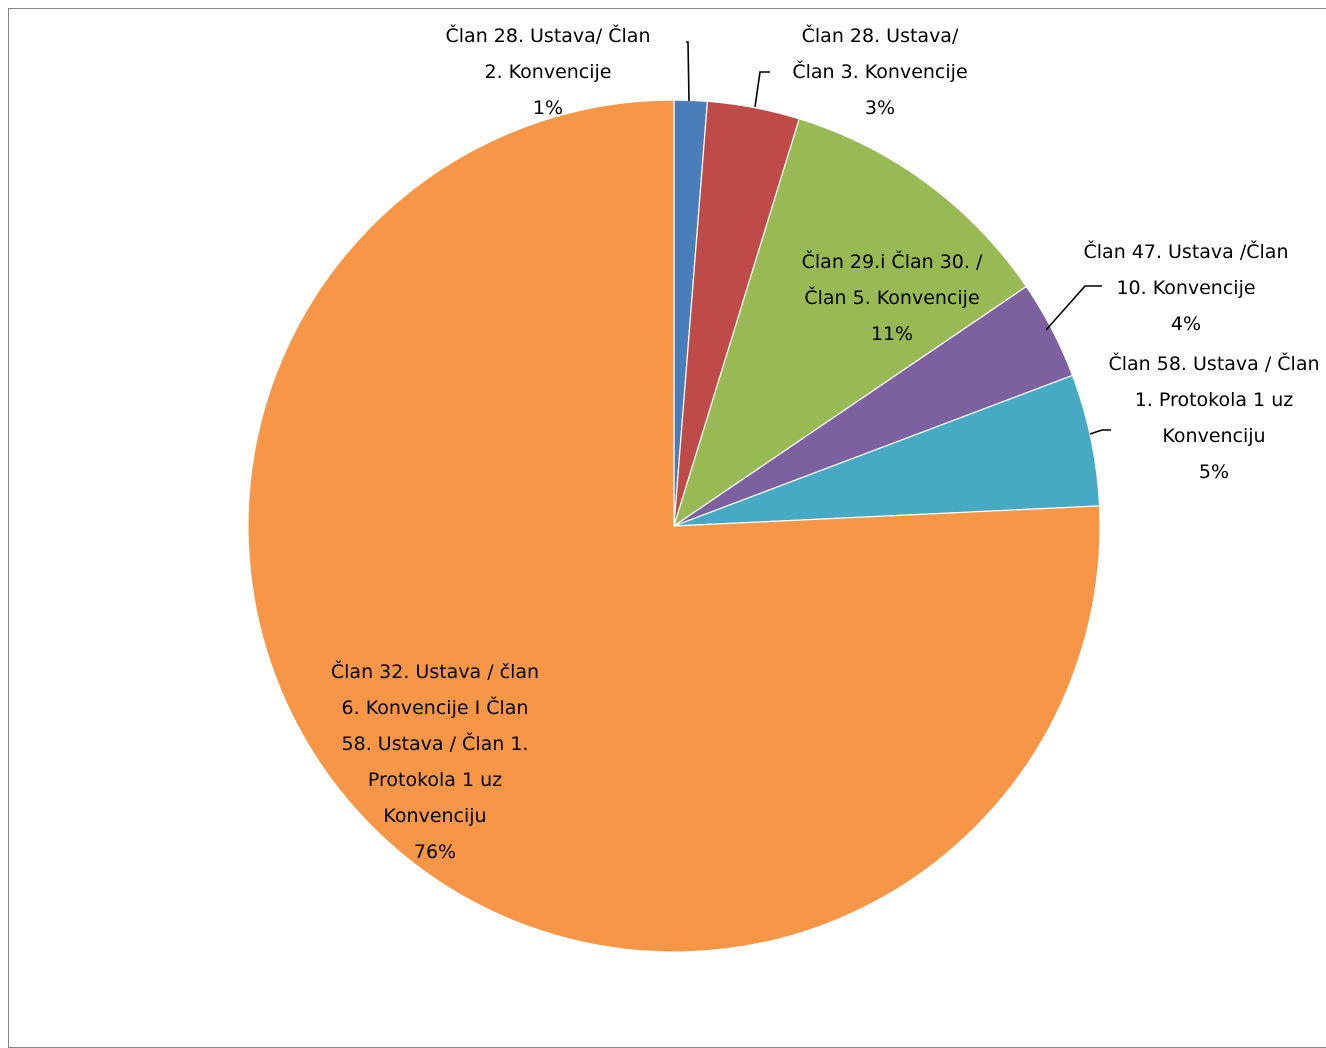  Describe the element at coordinates (880, 108) in the screenshot. I see `data-label-percent: 3%` at that location.